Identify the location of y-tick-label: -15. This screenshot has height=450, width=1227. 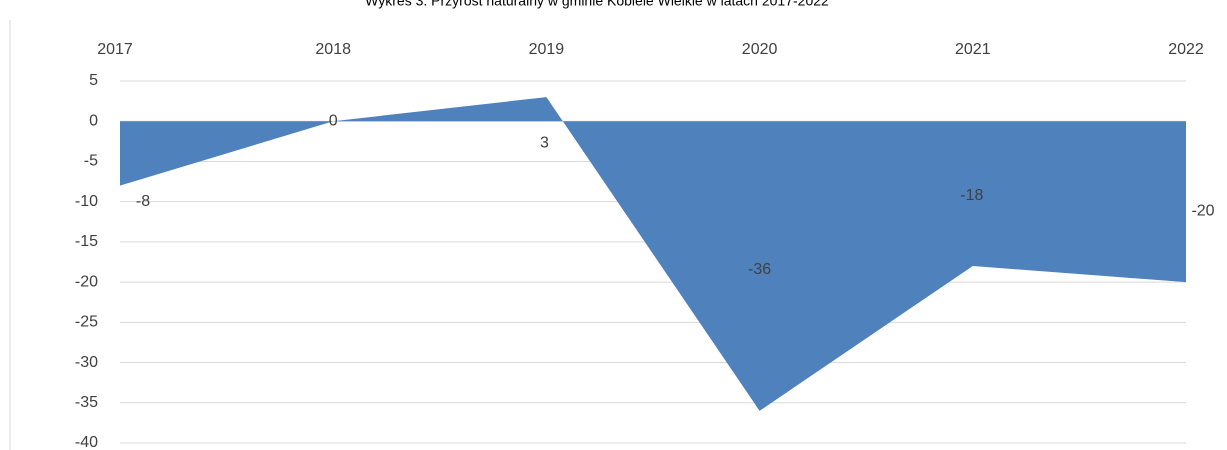
(86, 241).